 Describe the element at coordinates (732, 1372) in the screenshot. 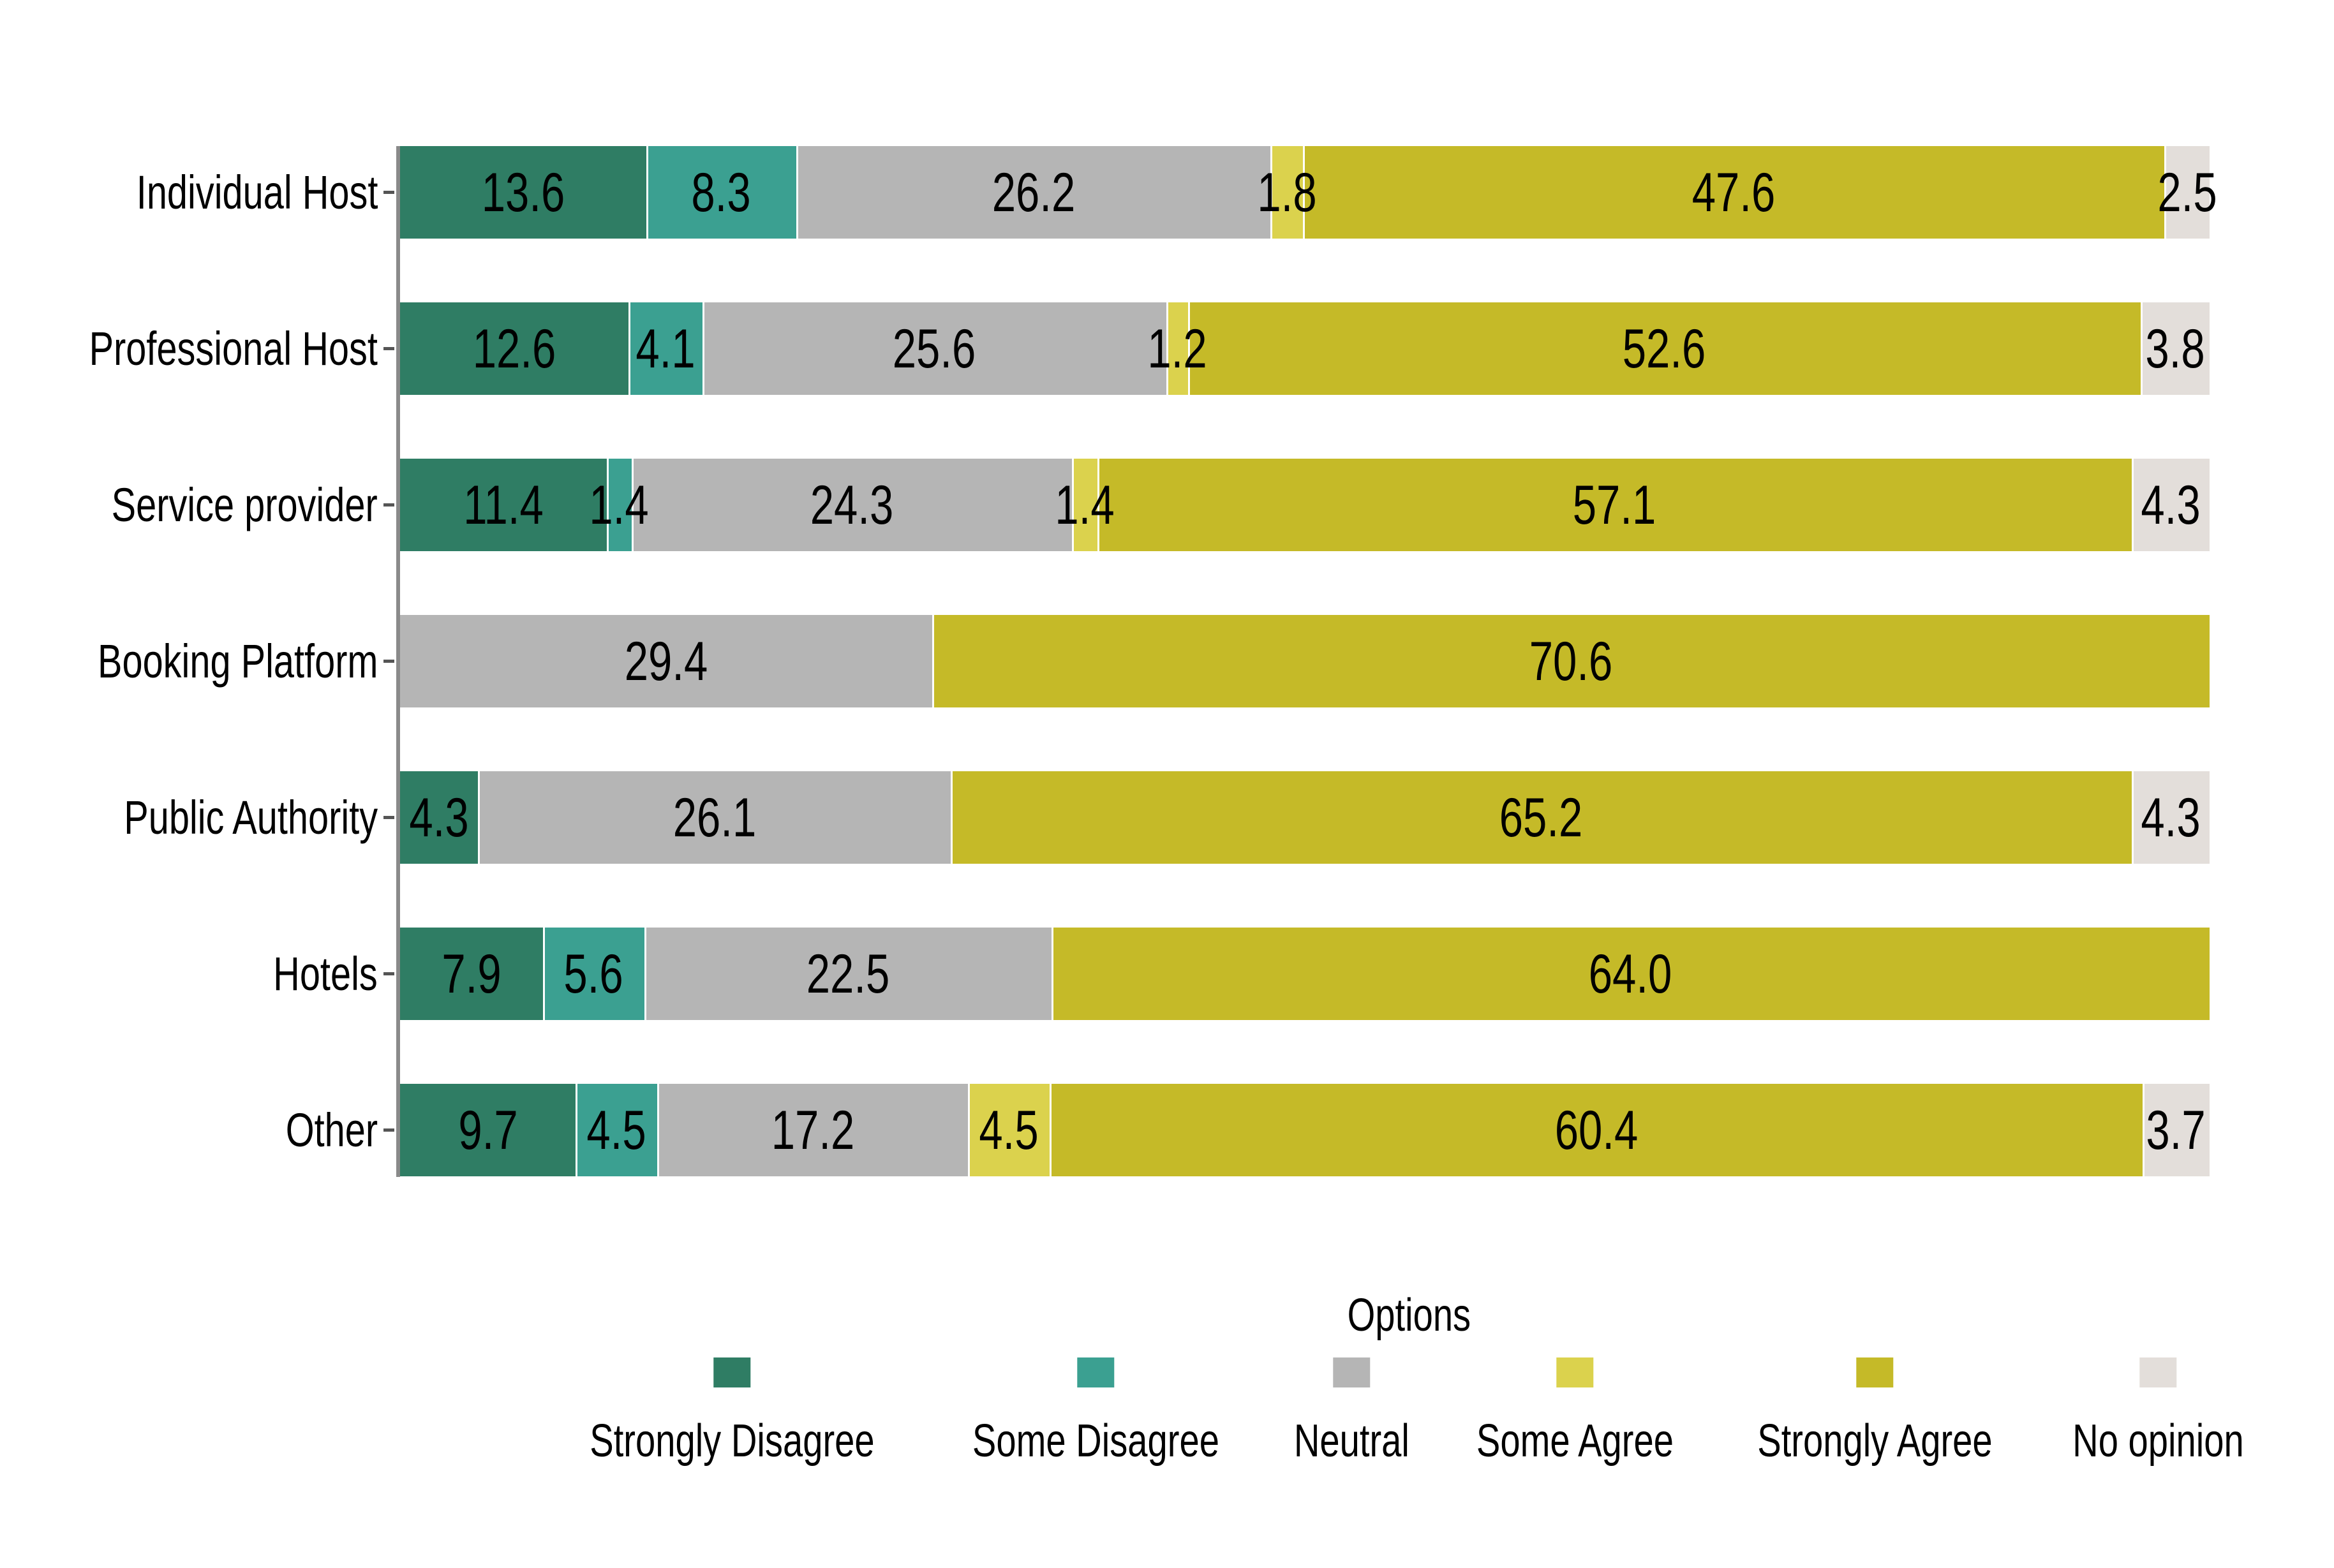

I see `legend-swatch-strongly-disagree` at that location.